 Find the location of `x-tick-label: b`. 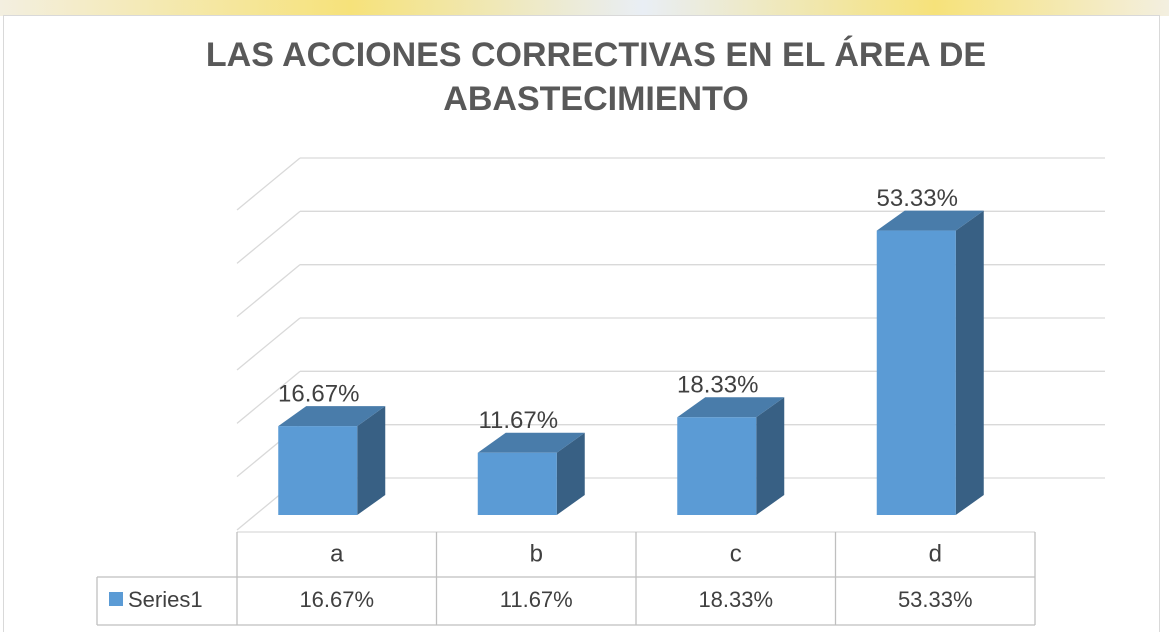

x-tick-label: b is located at coordinates (536, 553).